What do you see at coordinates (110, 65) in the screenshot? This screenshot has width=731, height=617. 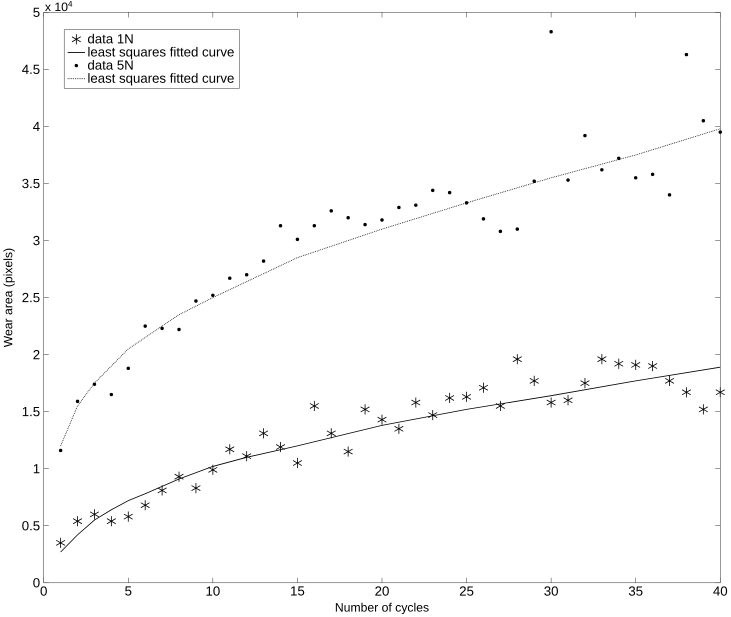 I see `legend-label: data 5N` at bounding box center [110, 65].